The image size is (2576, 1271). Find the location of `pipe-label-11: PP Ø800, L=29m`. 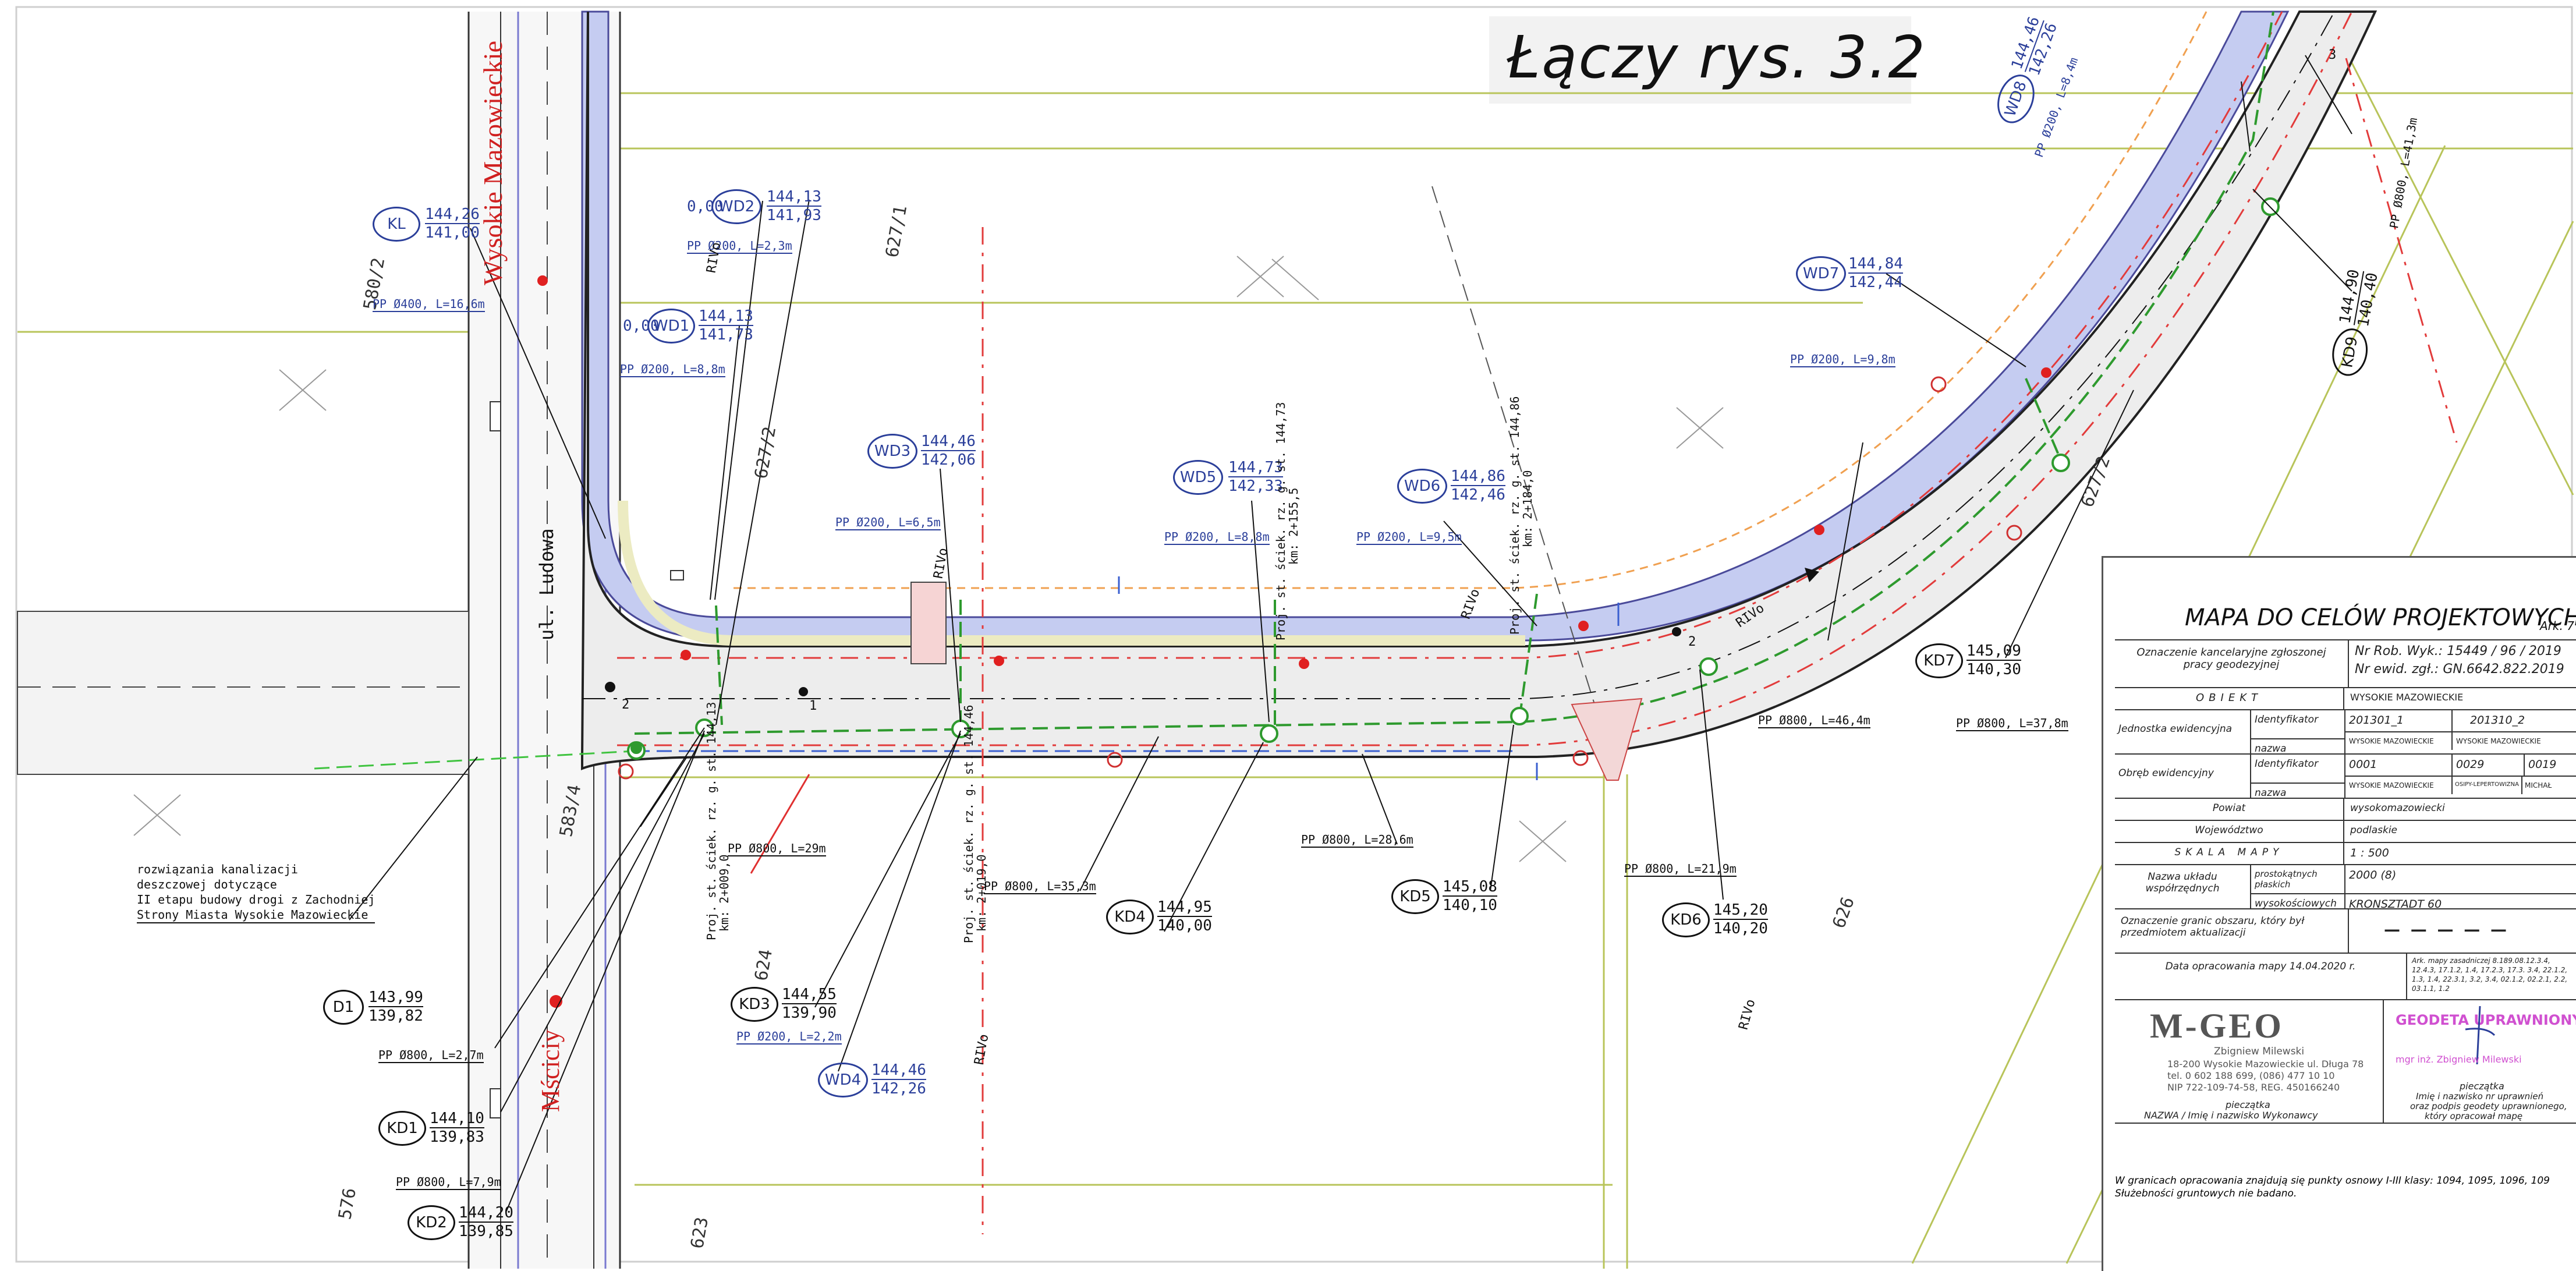

pipe-label-11: PP Ø800, L=29m is located at coordinates (777, 848).